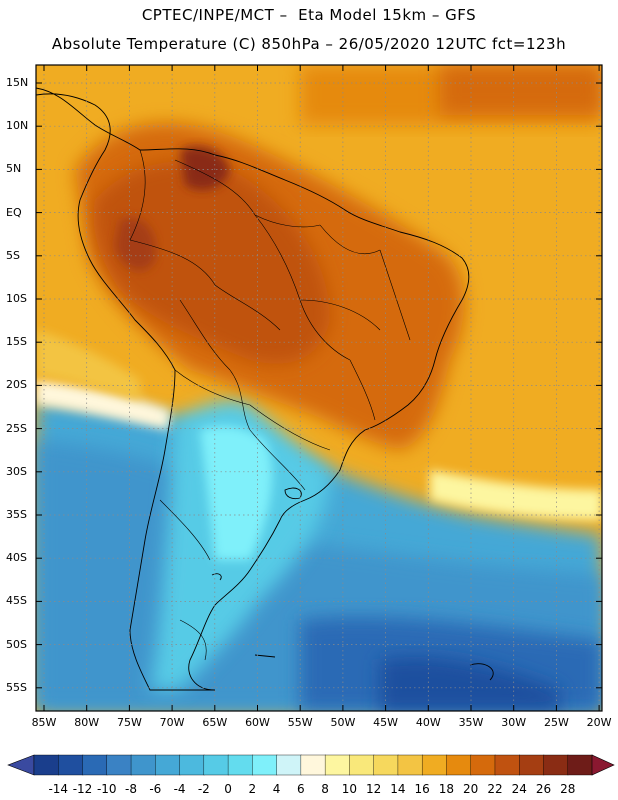  I want to click on latitude-label: 20S, so click(16, 385).